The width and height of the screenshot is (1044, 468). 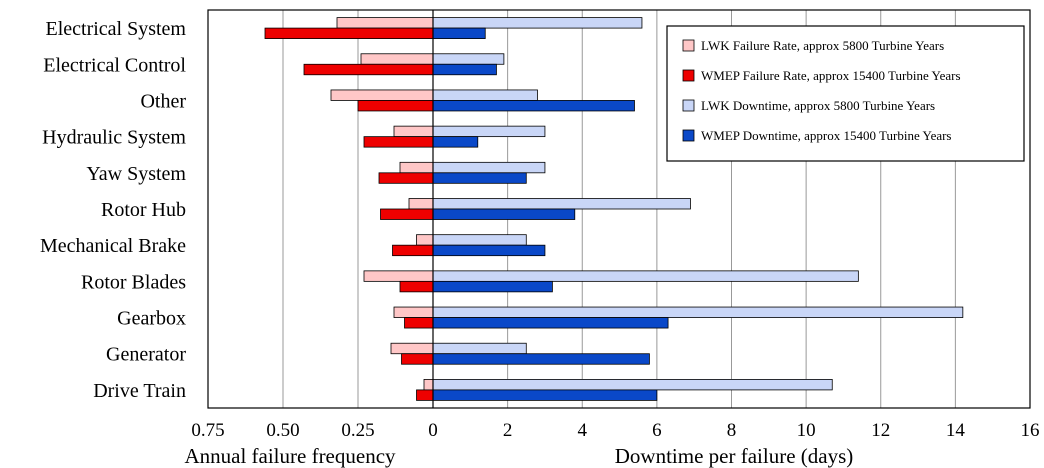 What do you see at coordinates (136, 174) in the screenshot?
I see `category-label: Yaw System` at bounding box center [136, 174].